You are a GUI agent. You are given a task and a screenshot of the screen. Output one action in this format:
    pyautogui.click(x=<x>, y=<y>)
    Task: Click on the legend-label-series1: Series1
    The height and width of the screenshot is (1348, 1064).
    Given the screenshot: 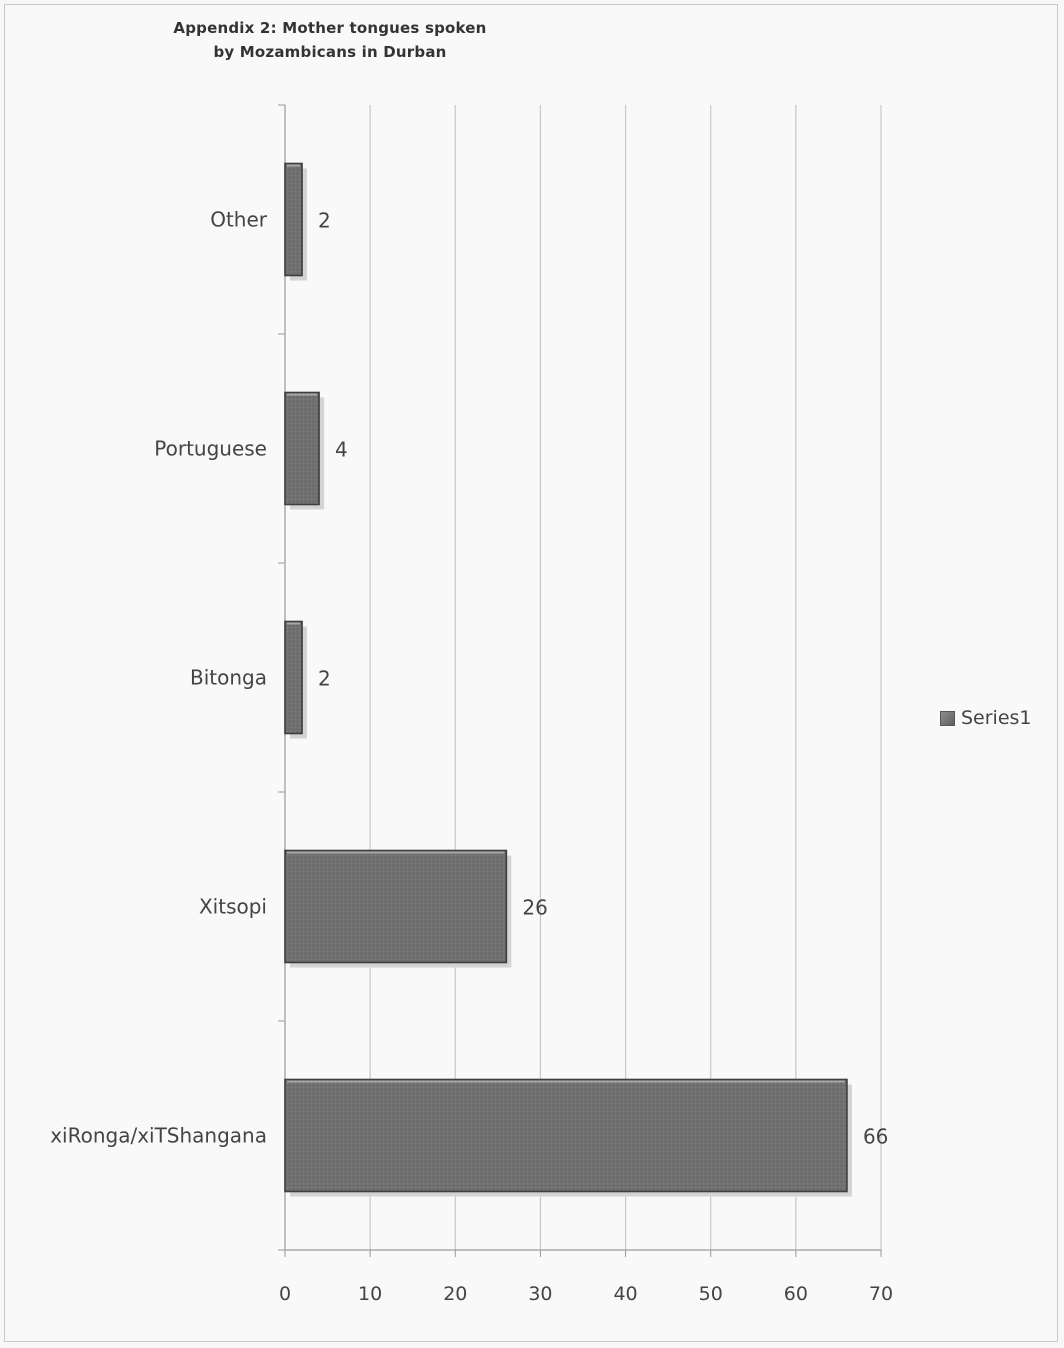 What is the action you would take?
    pyautogui.click(x=996, y=718)
    